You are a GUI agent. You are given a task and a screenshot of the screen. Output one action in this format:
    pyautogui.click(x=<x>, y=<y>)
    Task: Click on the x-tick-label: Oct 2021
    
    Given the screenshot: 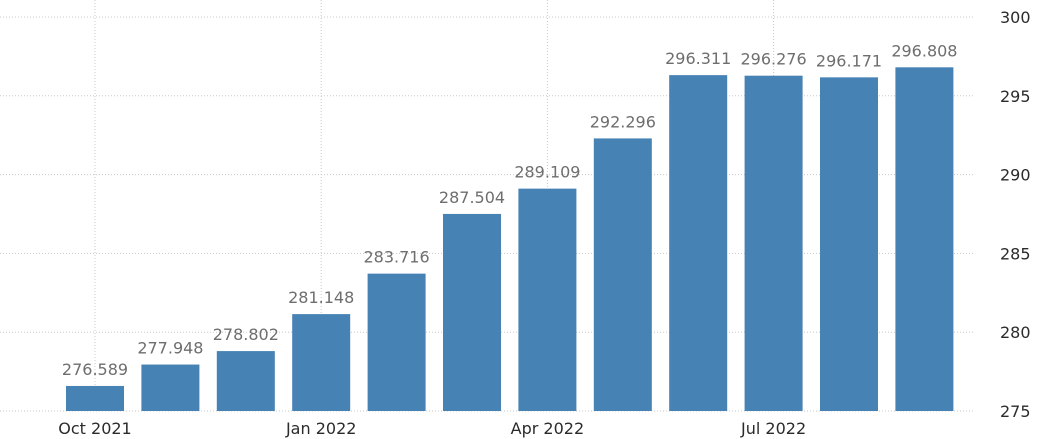 What is the action you would take?
    pyautogui.click(x=94, y=428)
    